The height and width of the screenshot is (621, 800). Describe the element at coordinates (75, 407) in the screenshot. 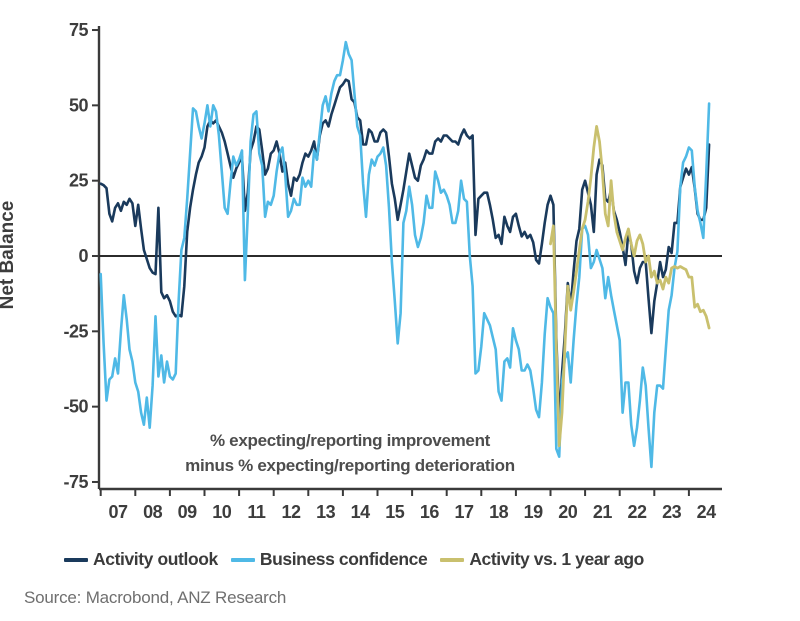

I see `y-tick-label: -50` at that location.